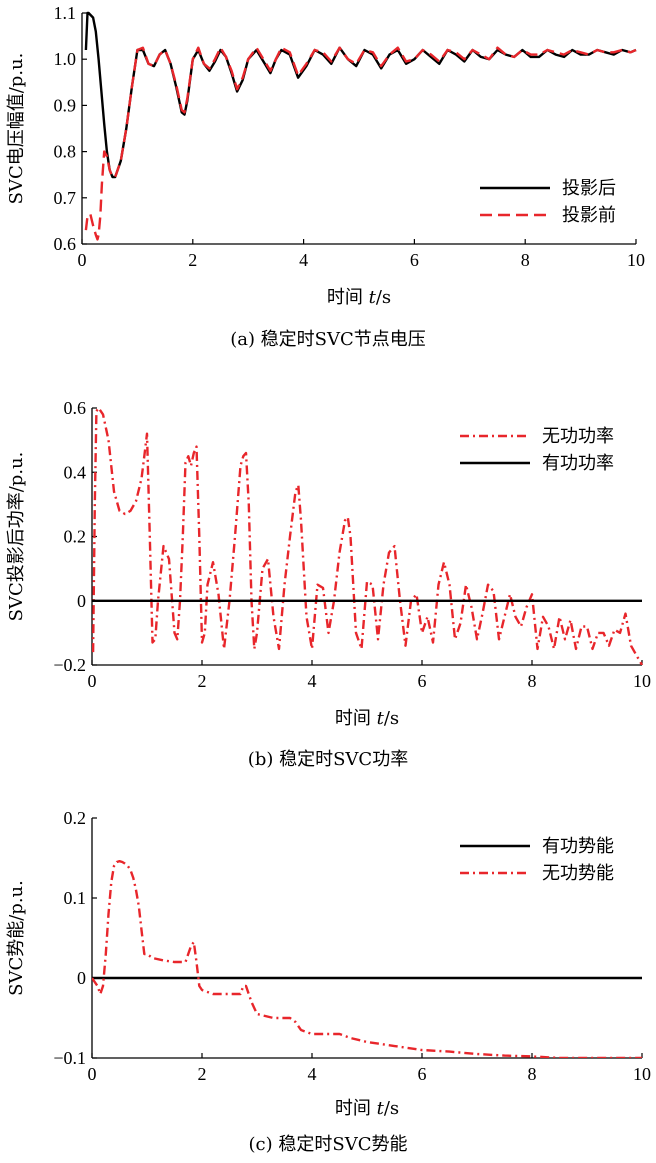 The width and height of the screenshot is (656, 1163). I want to click on legend-label-1: 投影后, so click(589, 188).